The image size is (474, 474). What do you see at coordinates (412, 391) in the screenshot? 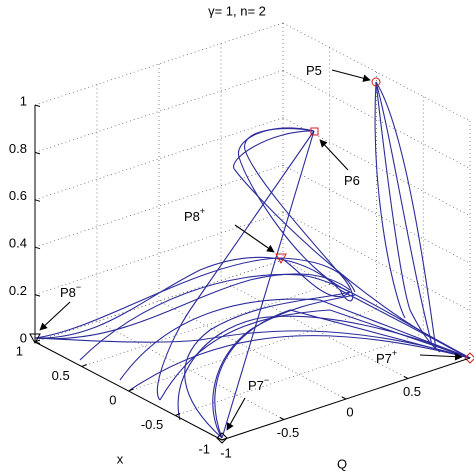
I see `y-tick-label: 0.5` at bounding box center [412, 391].